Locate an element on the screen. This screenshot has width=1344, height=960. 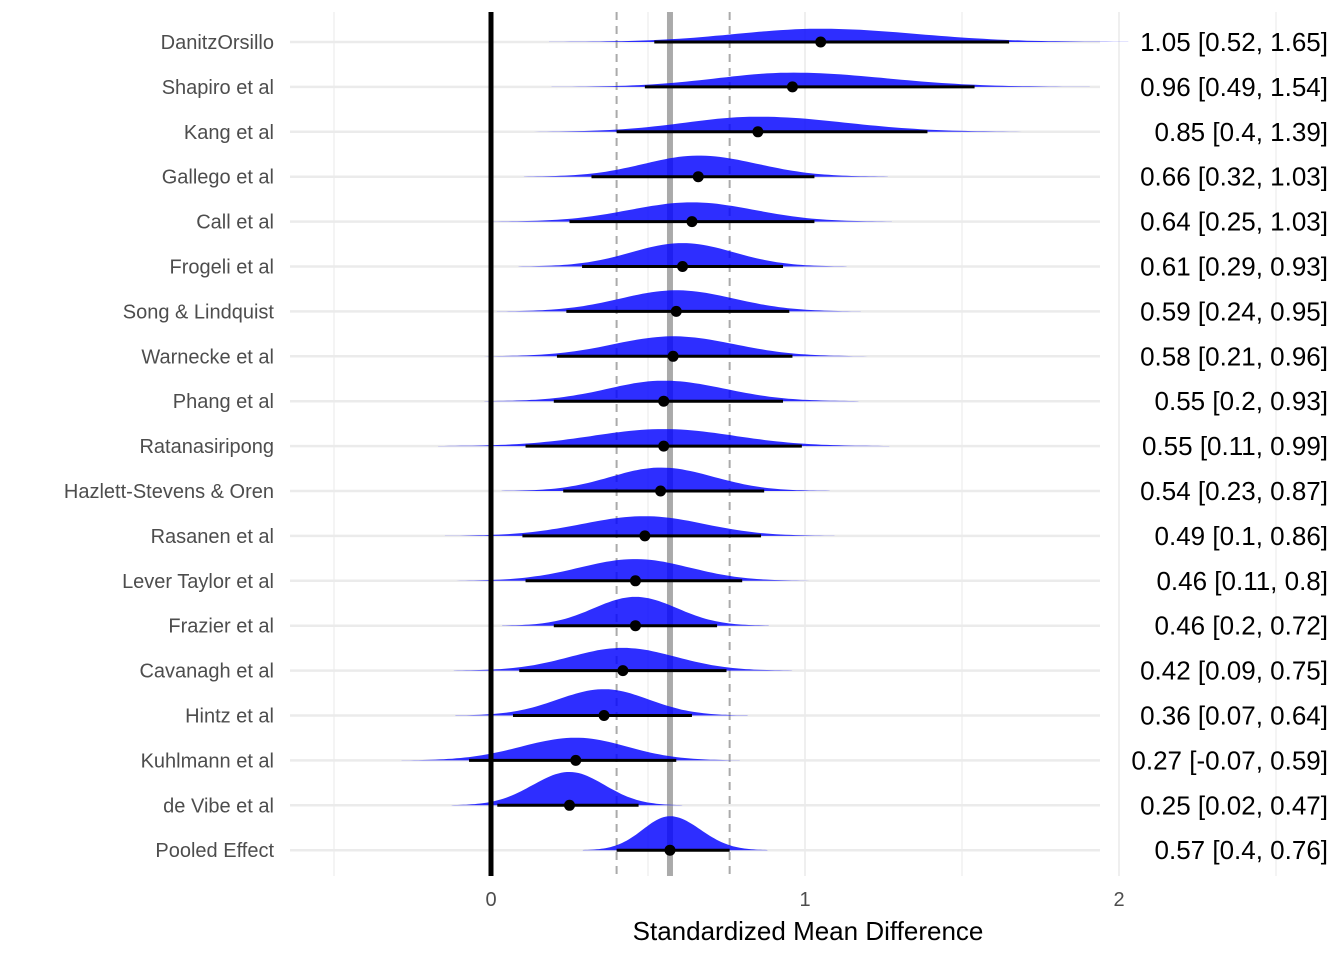
study-label: Frogeli et al is located at coordinates (222, 268).